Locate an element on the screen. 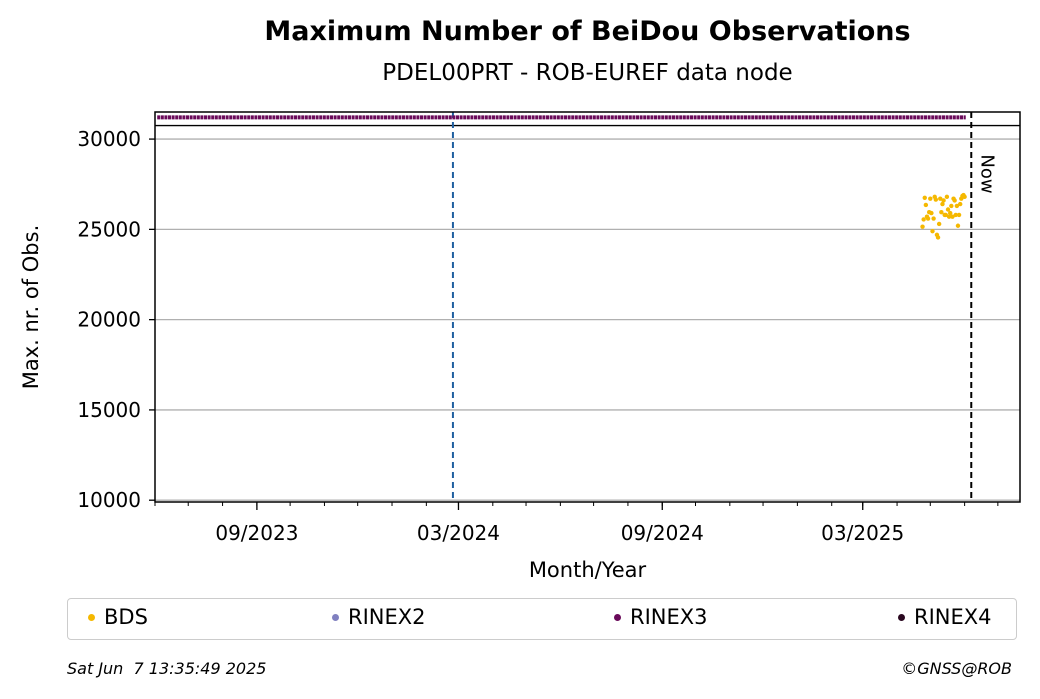  y-tick-label: 30000 is located at coordinates (109, 139).